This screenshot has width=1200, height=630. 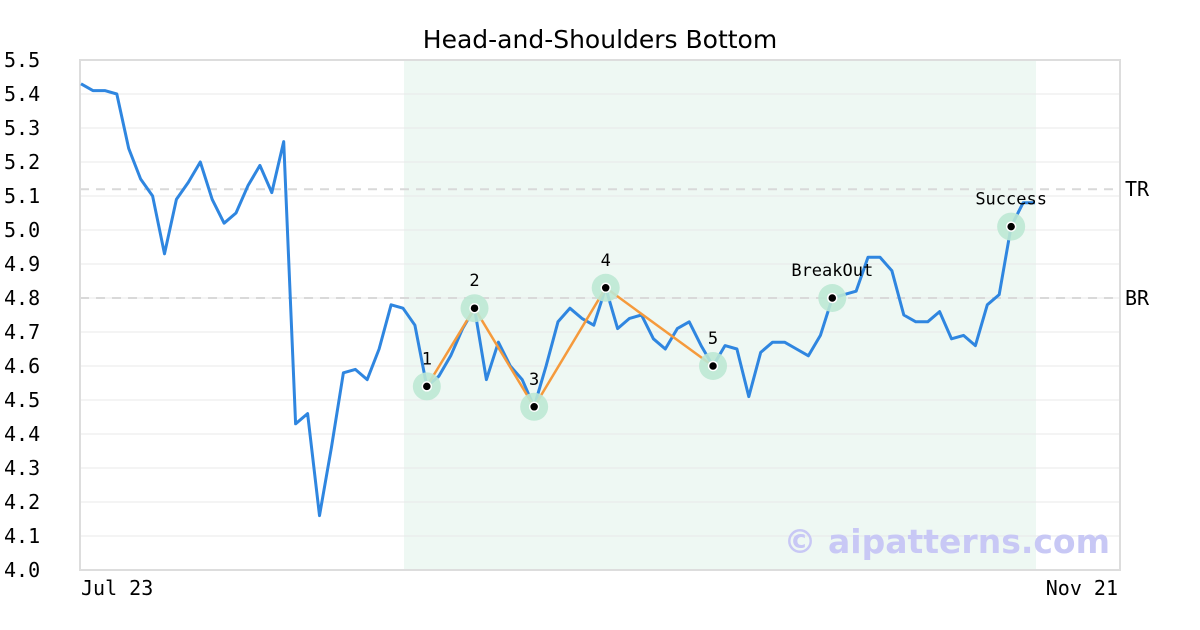 What do you see at coordinates (22, 536) in the screenshot?
I see `y-tick-label: 4.1` at bounding box center [22, 536].